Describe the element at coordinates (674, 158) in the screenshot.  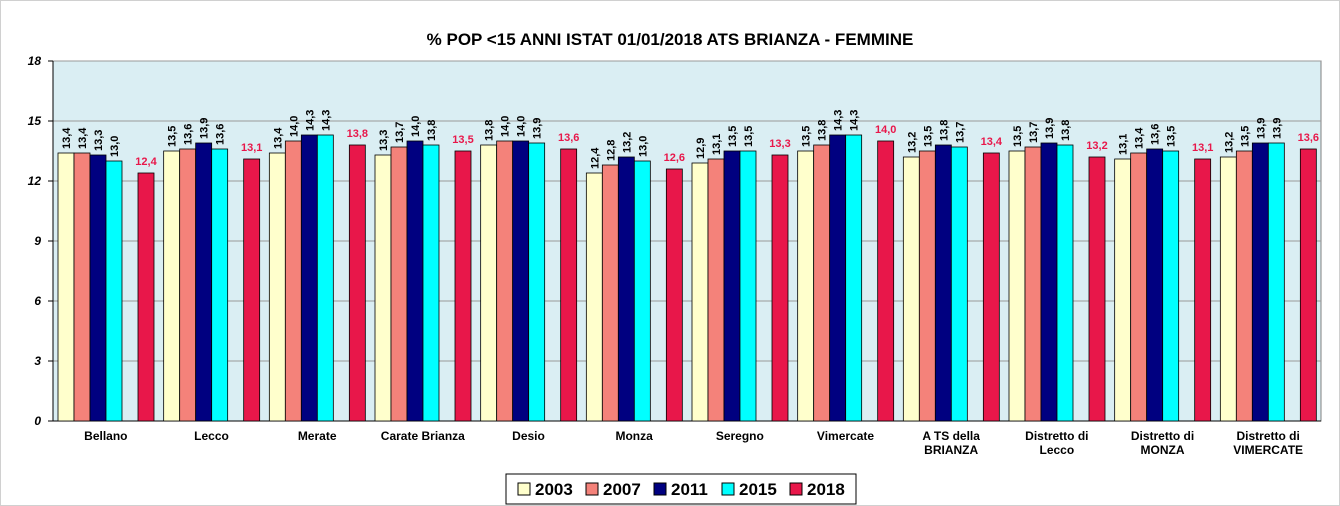
I see `data-label: 12,6` at that location.